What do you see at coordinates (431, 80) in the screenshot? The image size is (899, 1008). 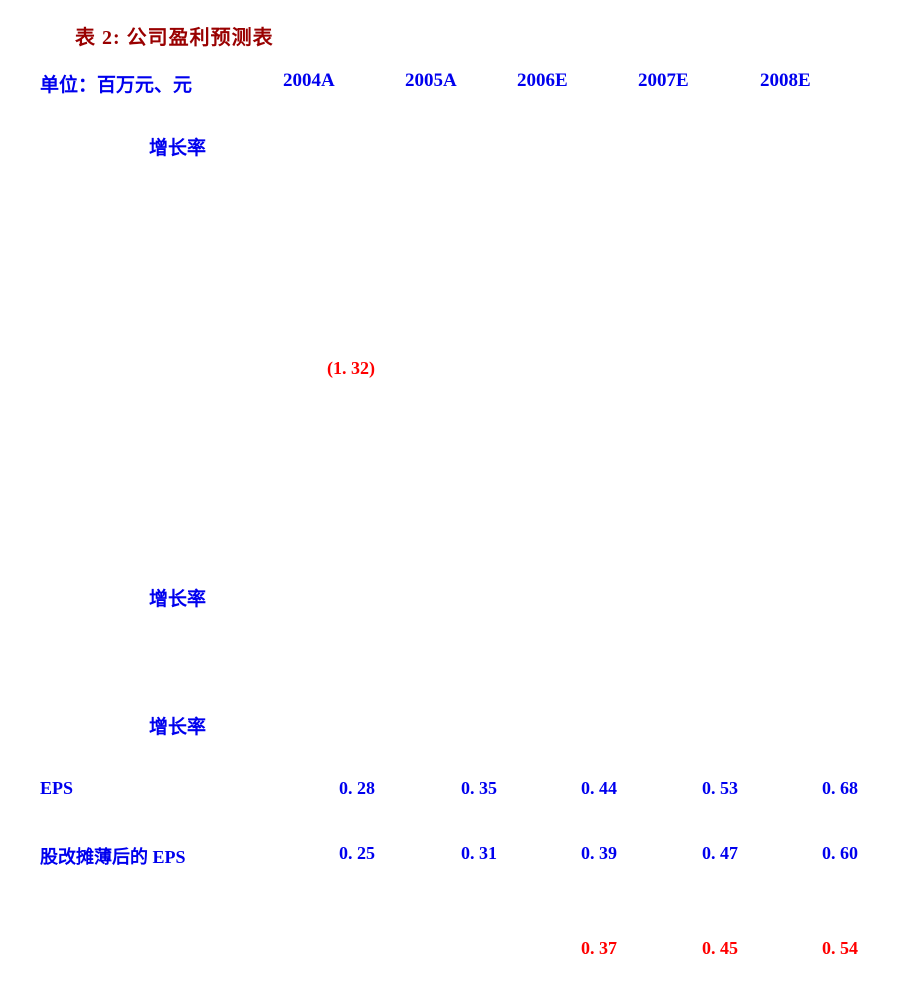 I see `column-header-2005a: 2005A` at bounding box center [431, 80].